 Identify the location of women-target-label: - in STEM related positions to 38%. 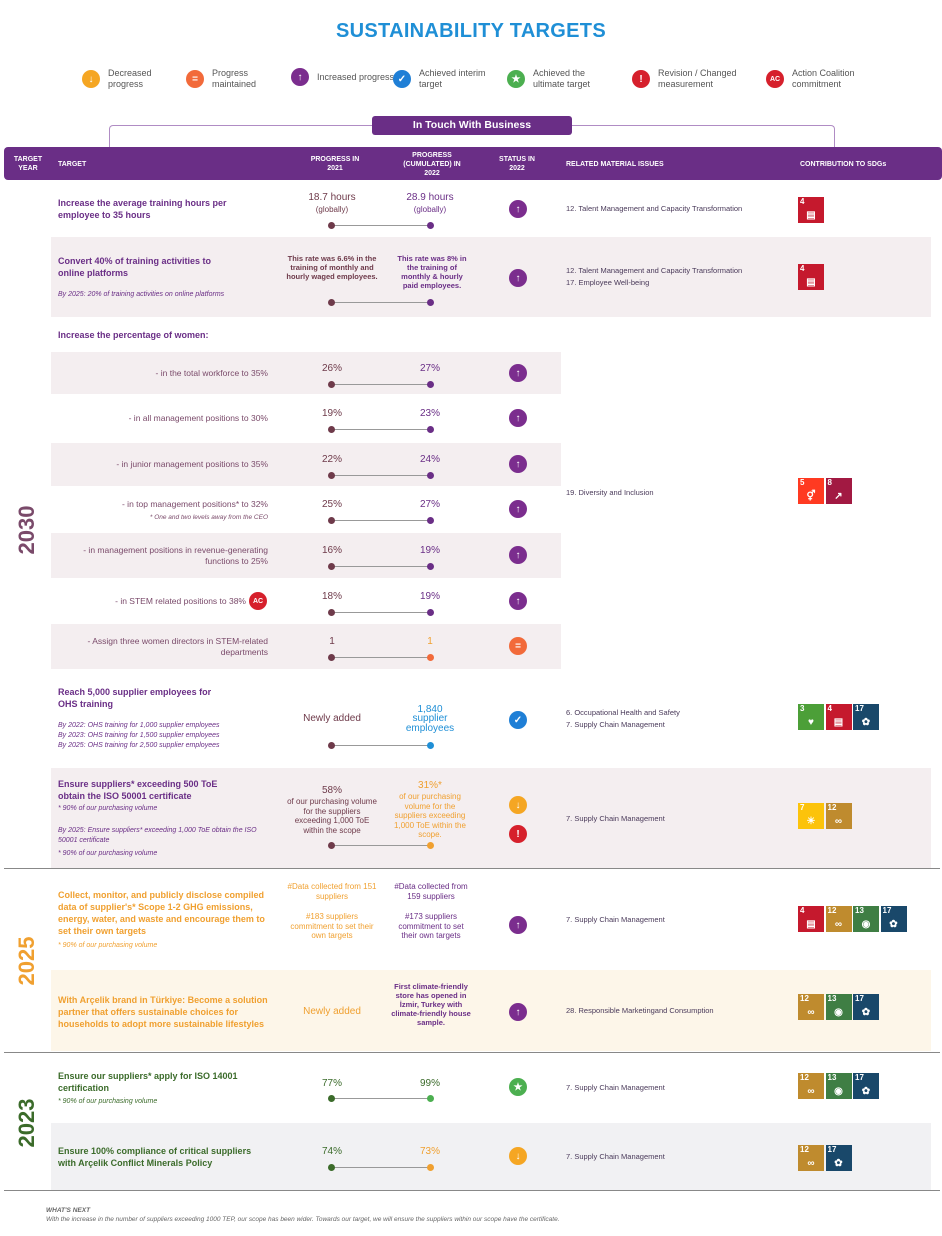
(180, 601).